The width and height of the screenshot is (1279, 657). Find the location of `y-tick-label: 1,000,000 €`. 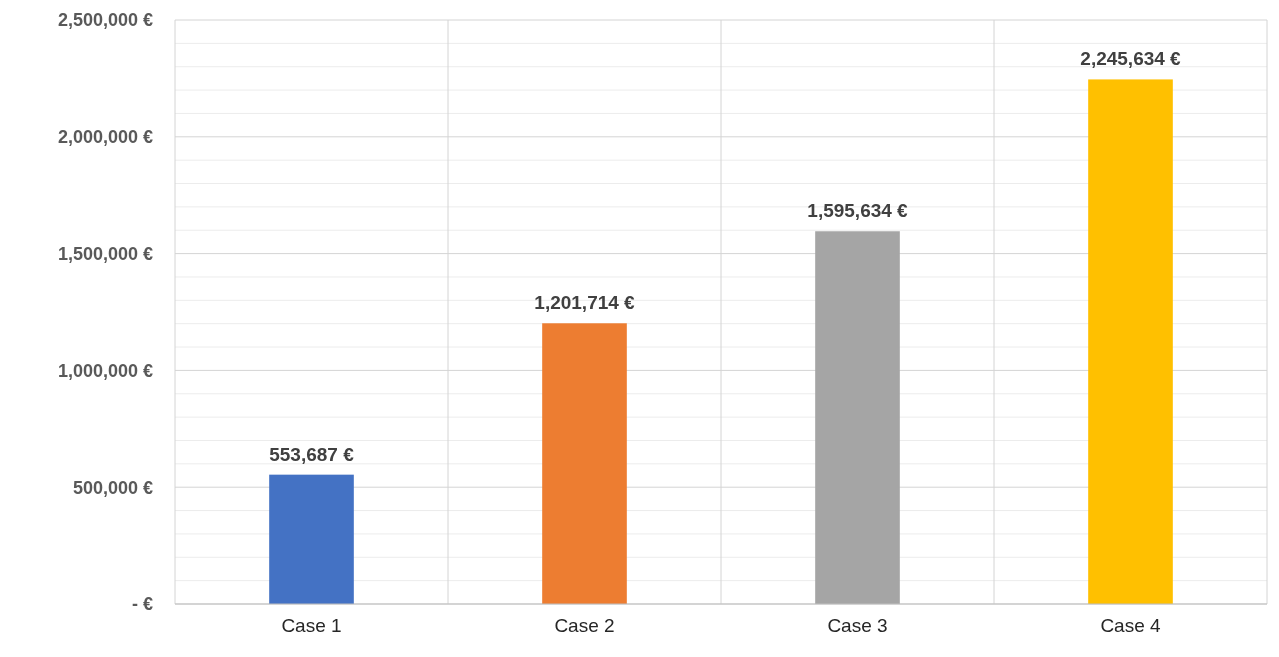

y-tick-label: 1,000,000 € is located at coordinates (105, 370).